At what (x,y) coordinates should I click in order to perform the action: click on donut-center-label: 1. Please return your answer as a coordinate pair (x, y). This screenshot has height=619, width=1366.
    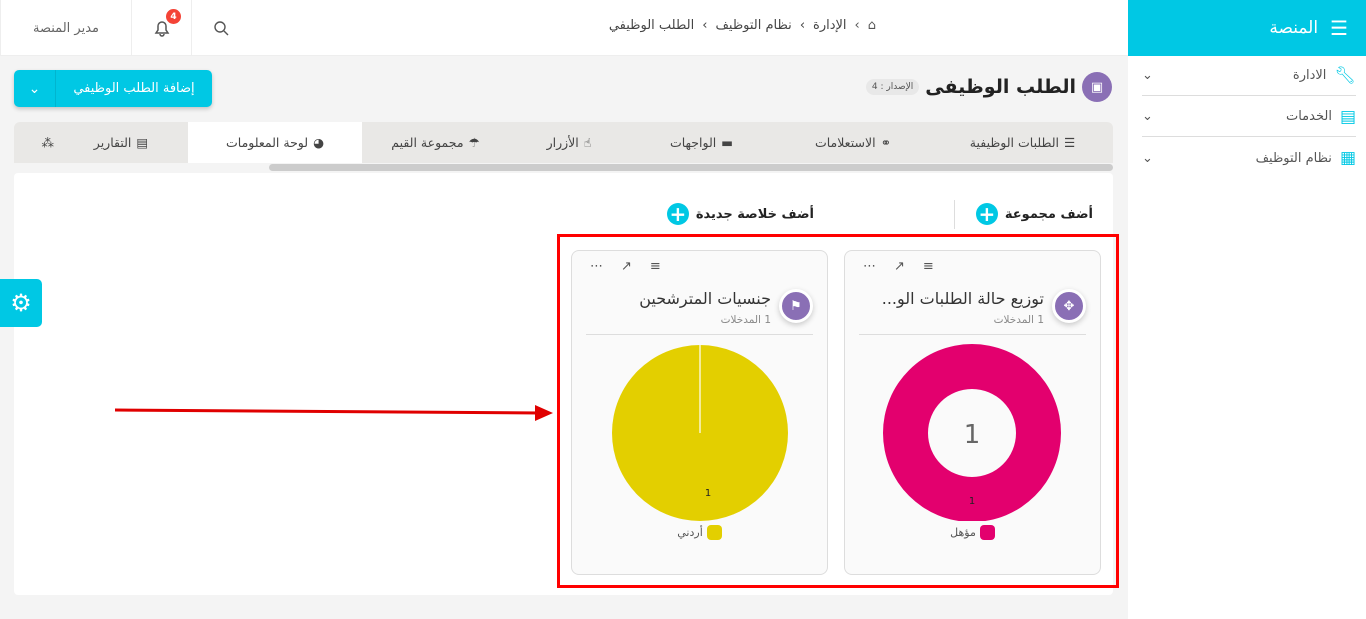
    Looking at the image, I should click on (972, 435).